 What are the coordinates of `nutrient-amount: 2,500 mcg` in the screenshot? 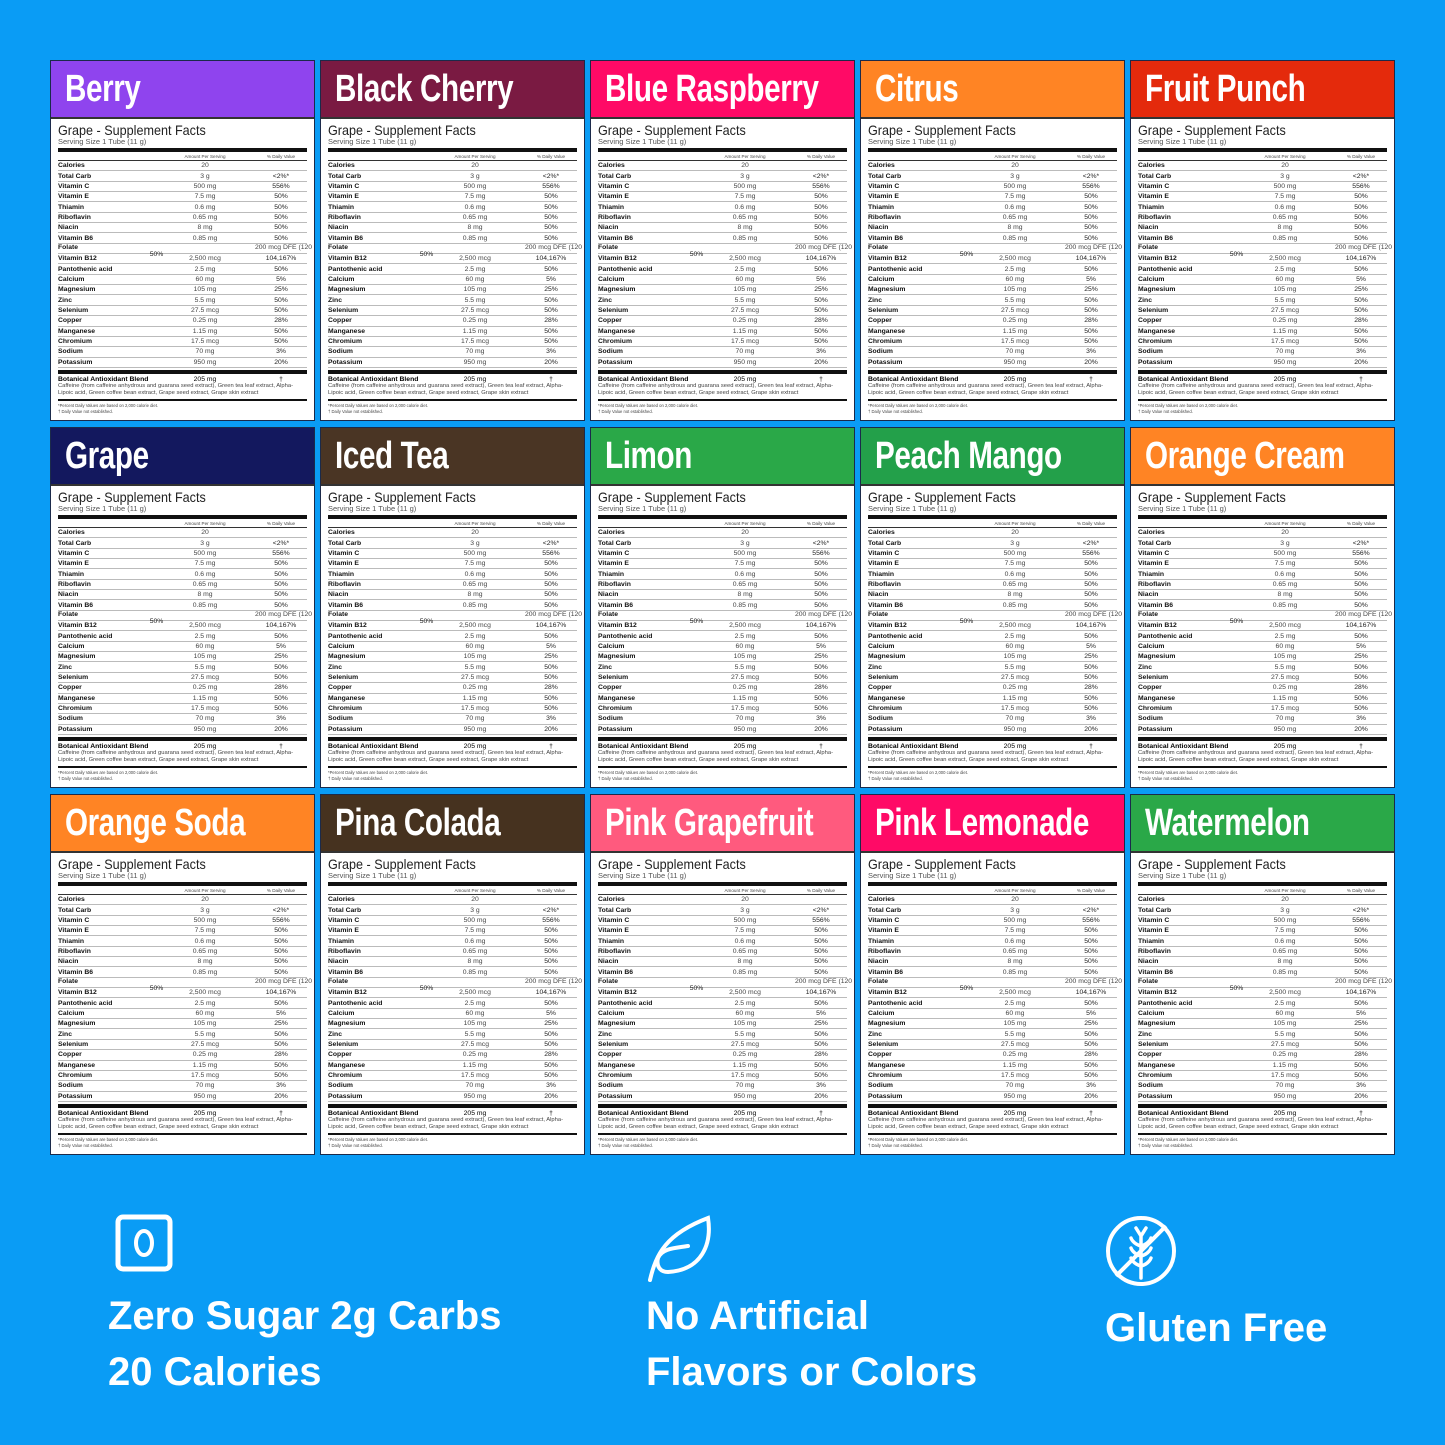 It's located at (1285, 626).